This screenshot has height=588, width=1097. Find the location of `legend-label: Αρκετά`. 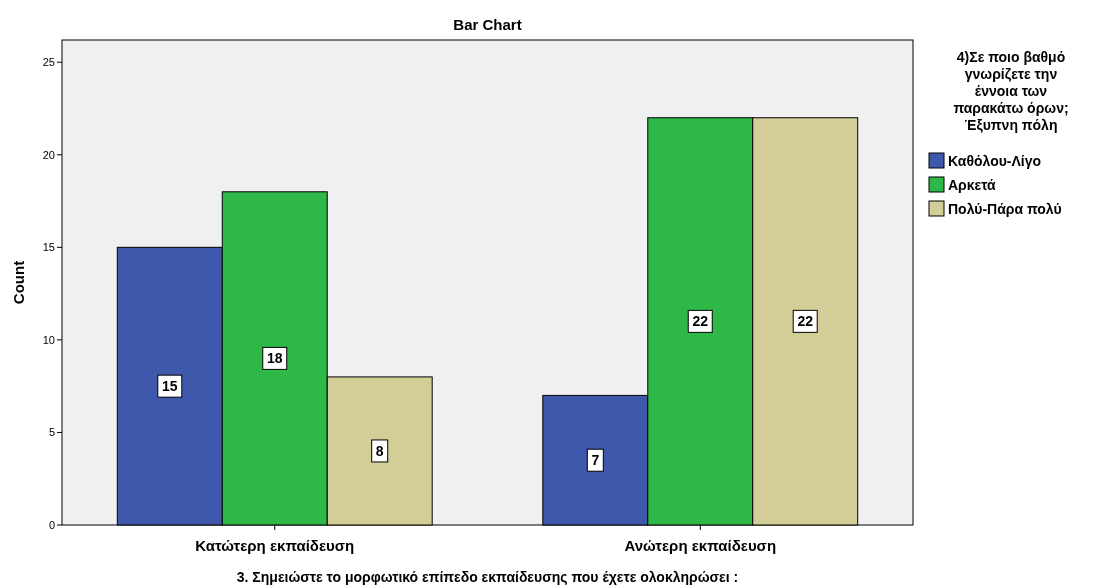

legend-label: Αρκετά is located at coordinates (972, 185).